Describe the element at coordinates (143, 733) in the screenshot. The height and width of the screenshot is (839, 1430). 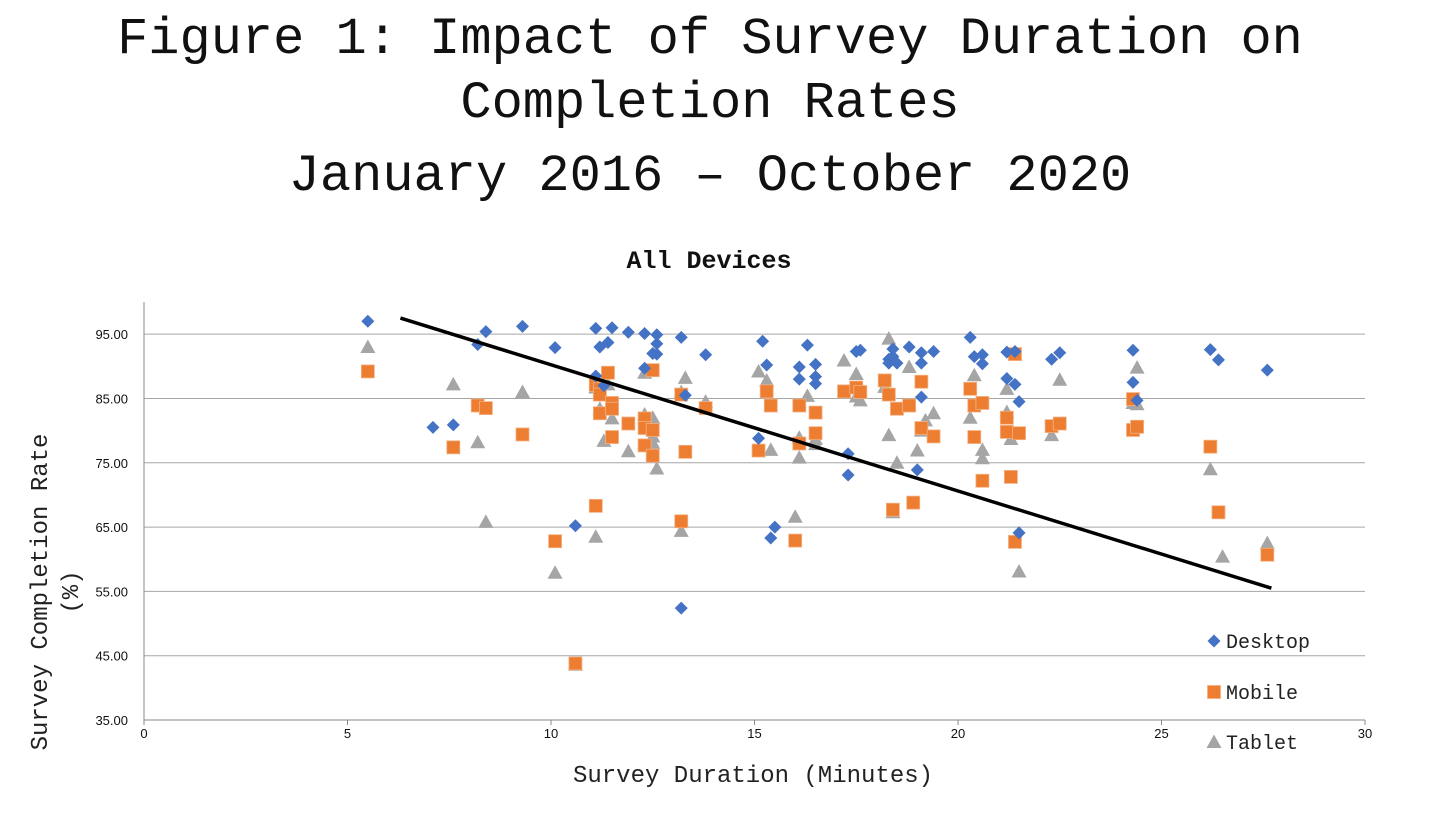
I see `x-tick-label: 0` at that location.